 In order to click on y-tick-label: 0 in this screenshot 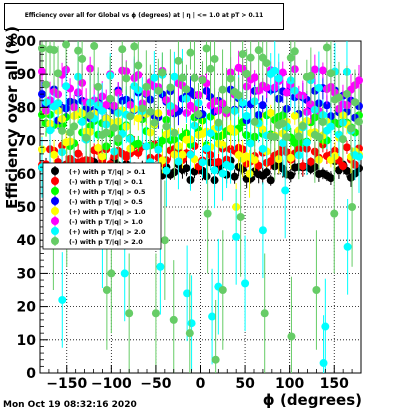, I will do `click(31, 374)`.